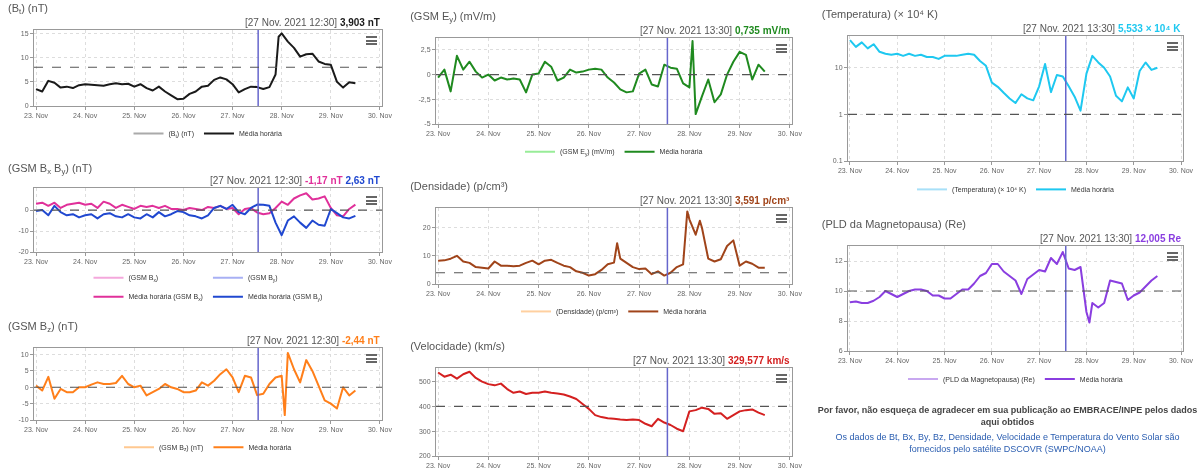 This screenshot has width=1201, height=474. Describe the element at coordinates (459, 185) in the screenshot. I see `chart-title: (Densidade) (p/cm³)` at that location.